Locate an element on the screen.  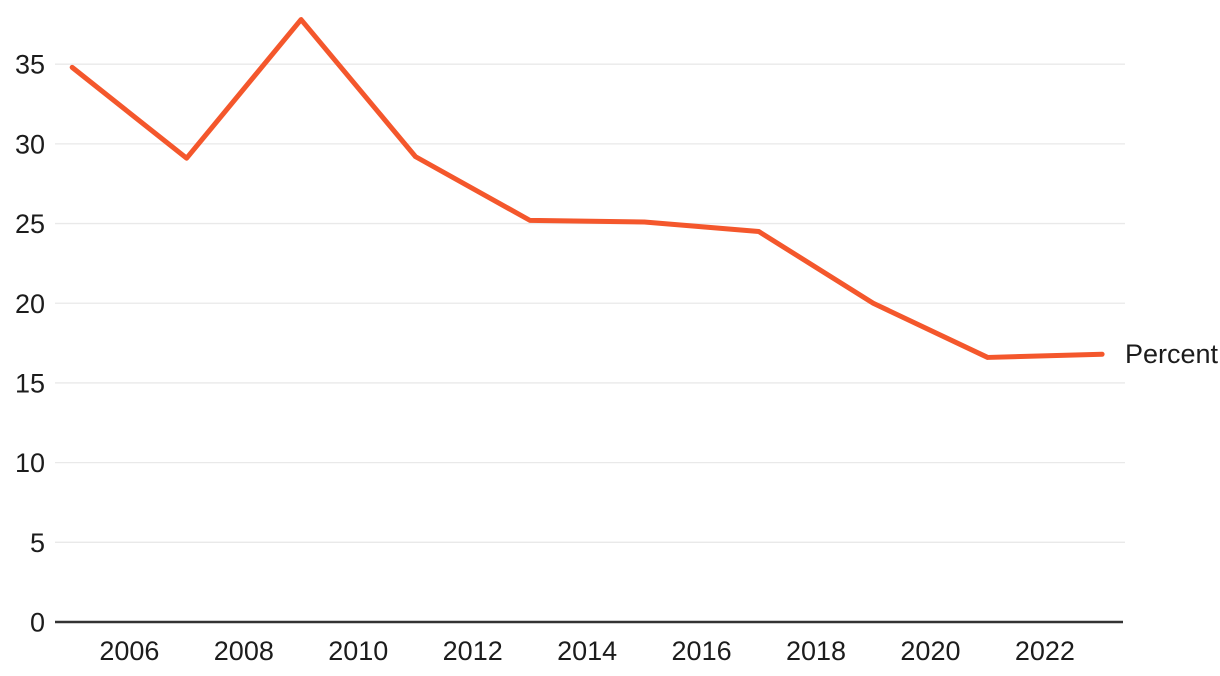
series-label: Percent is located at coordinates (1172, 354).